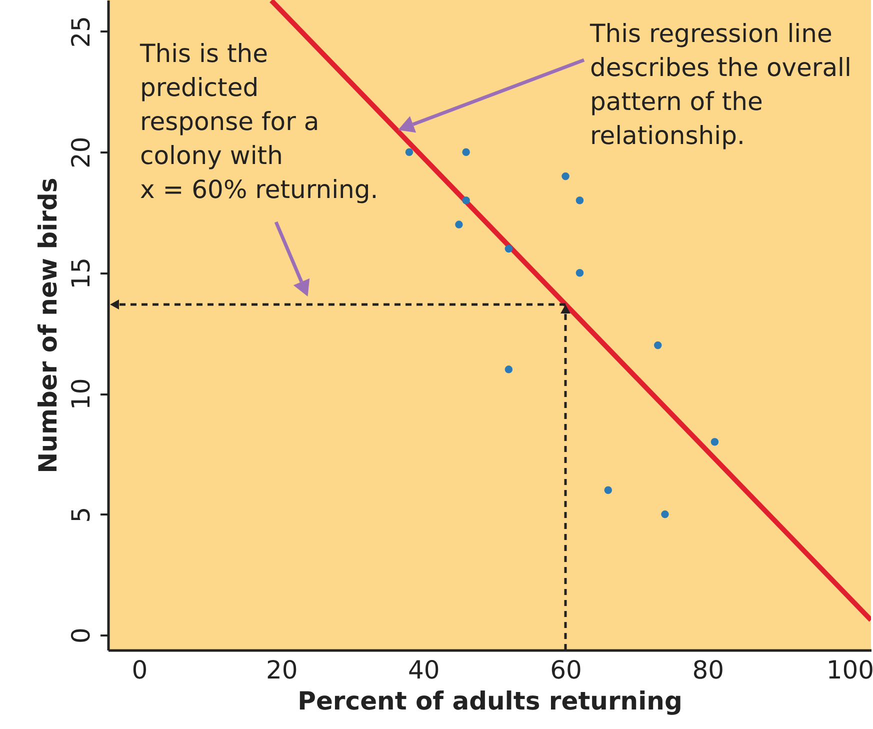 This screenshot has width=873, height=729. What do you see at coordinates (708, 670) in the screenshot?
I see `x-tick-label: 80` at bounding box center [708, 670].